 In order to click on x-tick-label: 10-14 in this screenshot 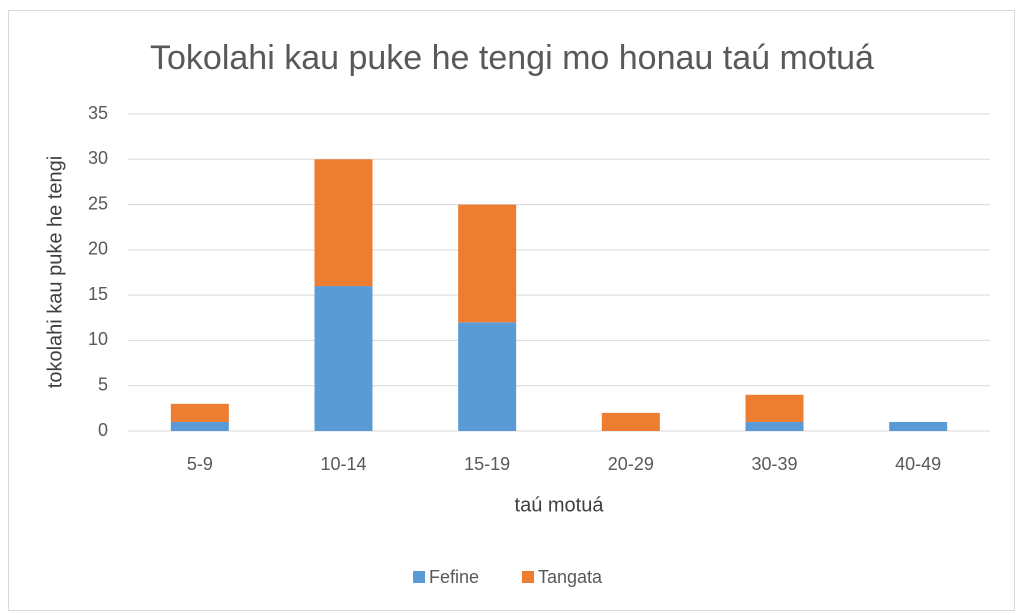, I will do `click(343, 464)`.